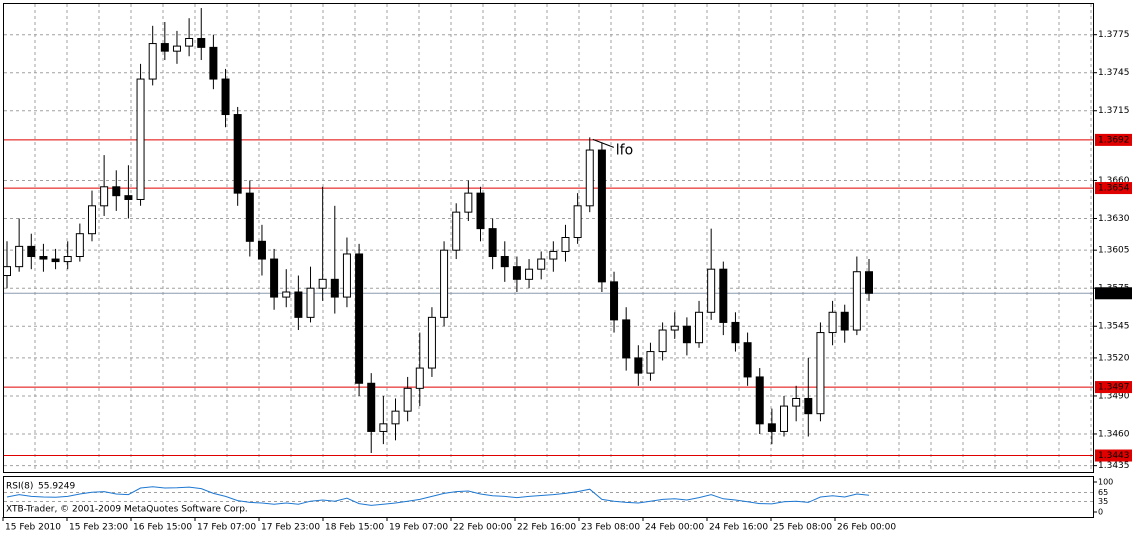 This screenshot has width=1132, height=535. I want to click on current-price-box, so click(1113, 293).